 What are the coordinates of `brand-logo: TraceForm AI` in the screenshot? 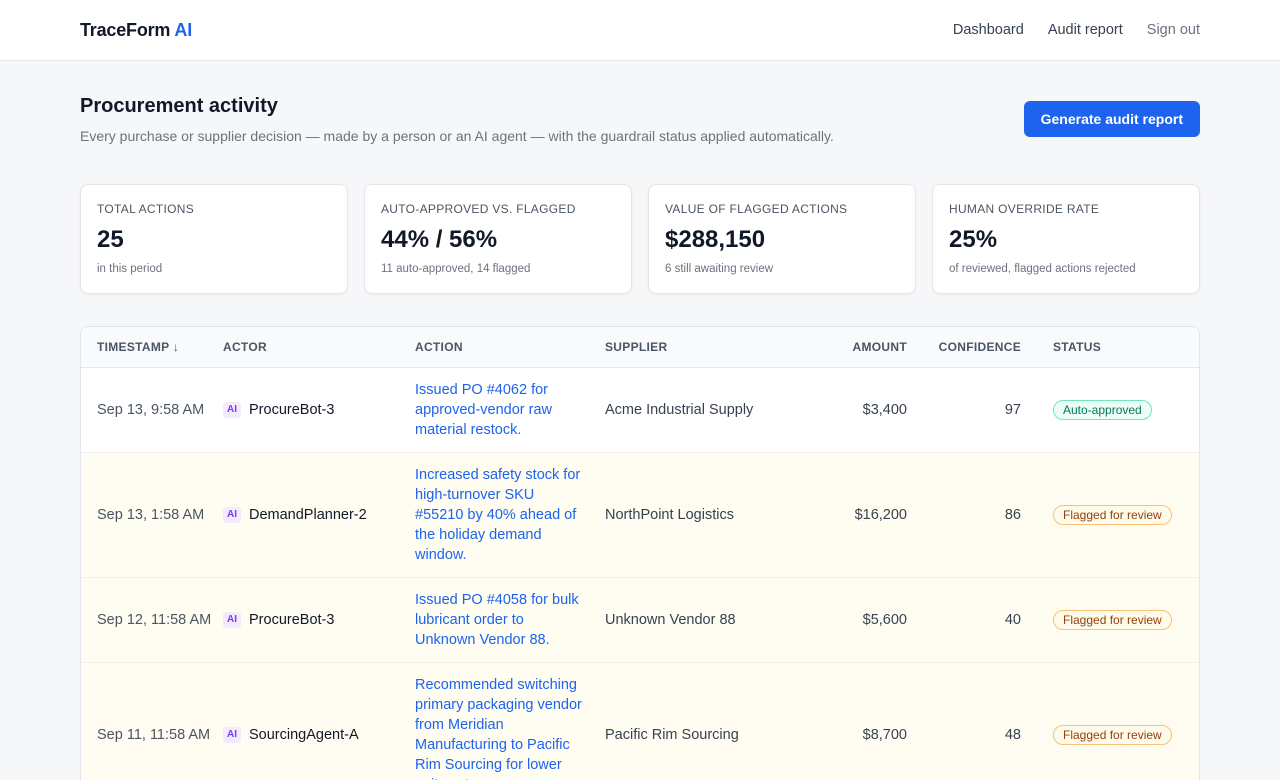 It's located at (136, 30).